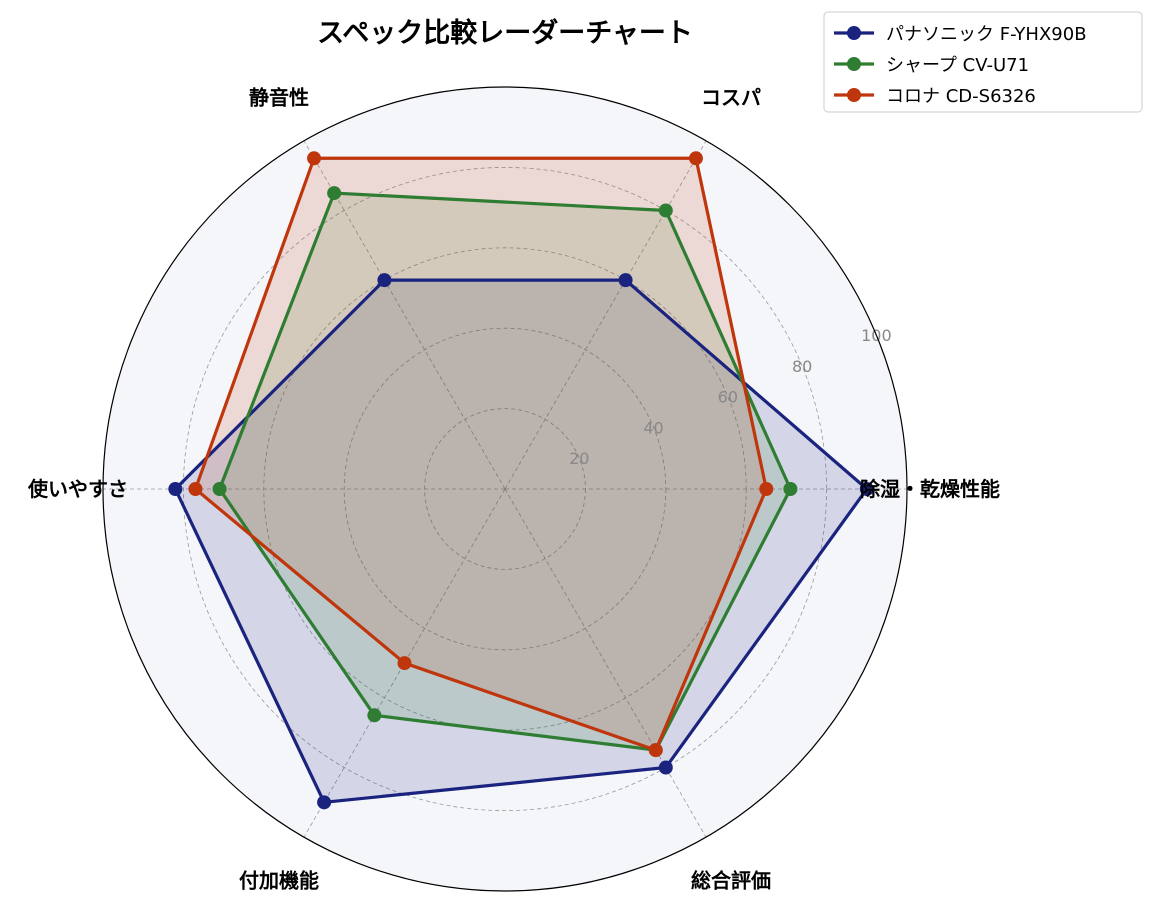 This screenshot has width=1156, height=908. What do you see at coordinates (279, 98) in the screenshot?
I see `axis-label: 静音性` at bounding box center [279, 98].